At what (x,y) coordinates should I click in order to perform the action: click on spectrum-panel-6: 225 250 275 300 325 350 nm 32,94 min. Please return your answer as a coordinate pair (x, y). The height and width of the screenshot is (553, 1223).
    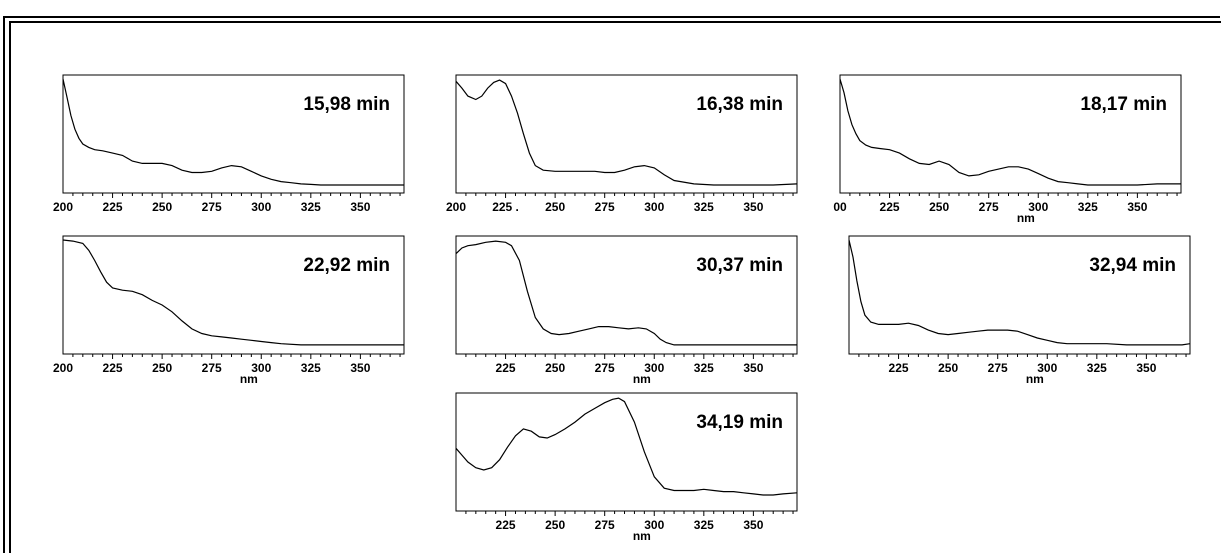
    Looking at the image, I should click on (1019, 310).